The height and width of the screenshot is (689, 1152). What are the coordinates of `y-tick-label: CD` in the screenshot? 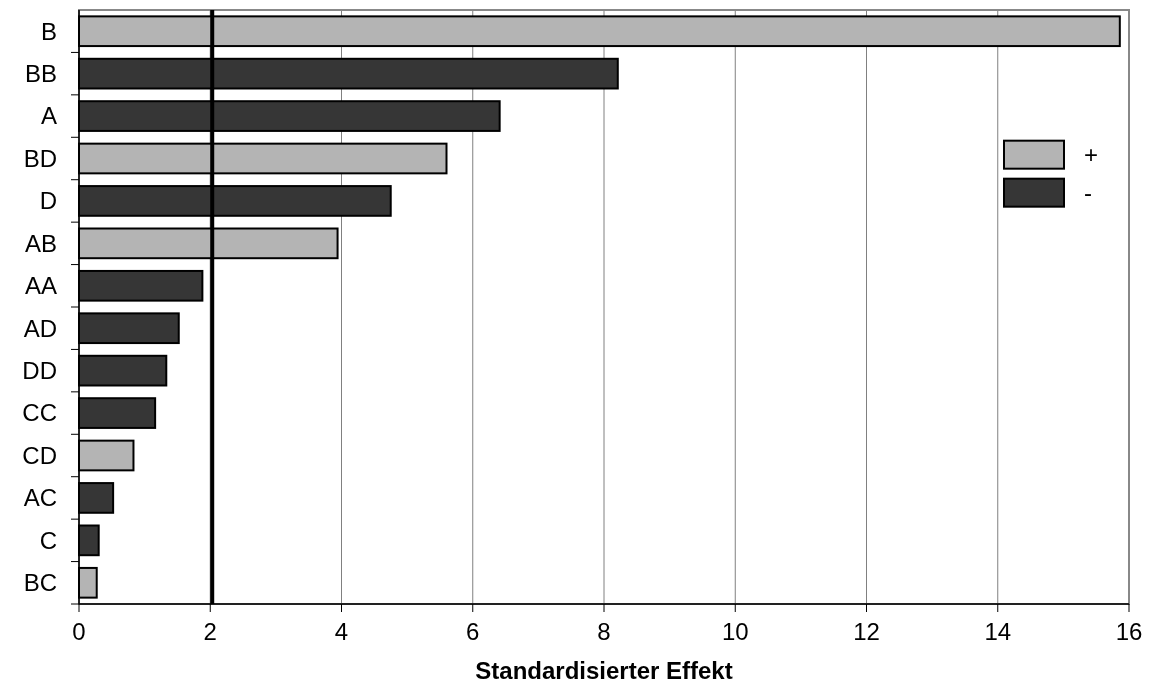 It's located at (39, 455).